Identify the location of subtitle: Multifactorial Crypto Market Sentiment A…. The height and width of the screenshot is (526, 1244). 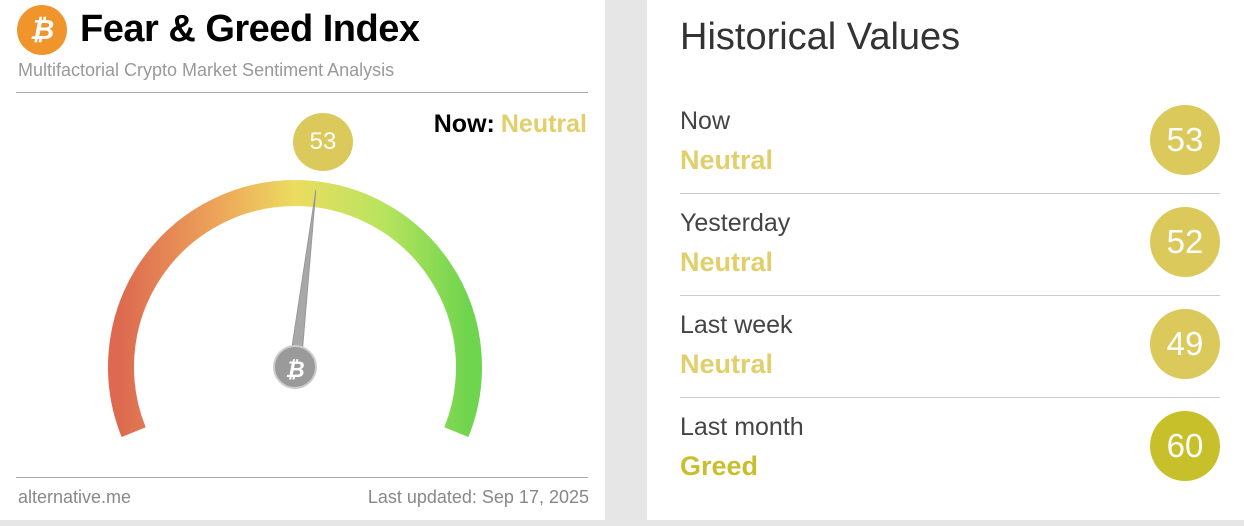
(206, 70).